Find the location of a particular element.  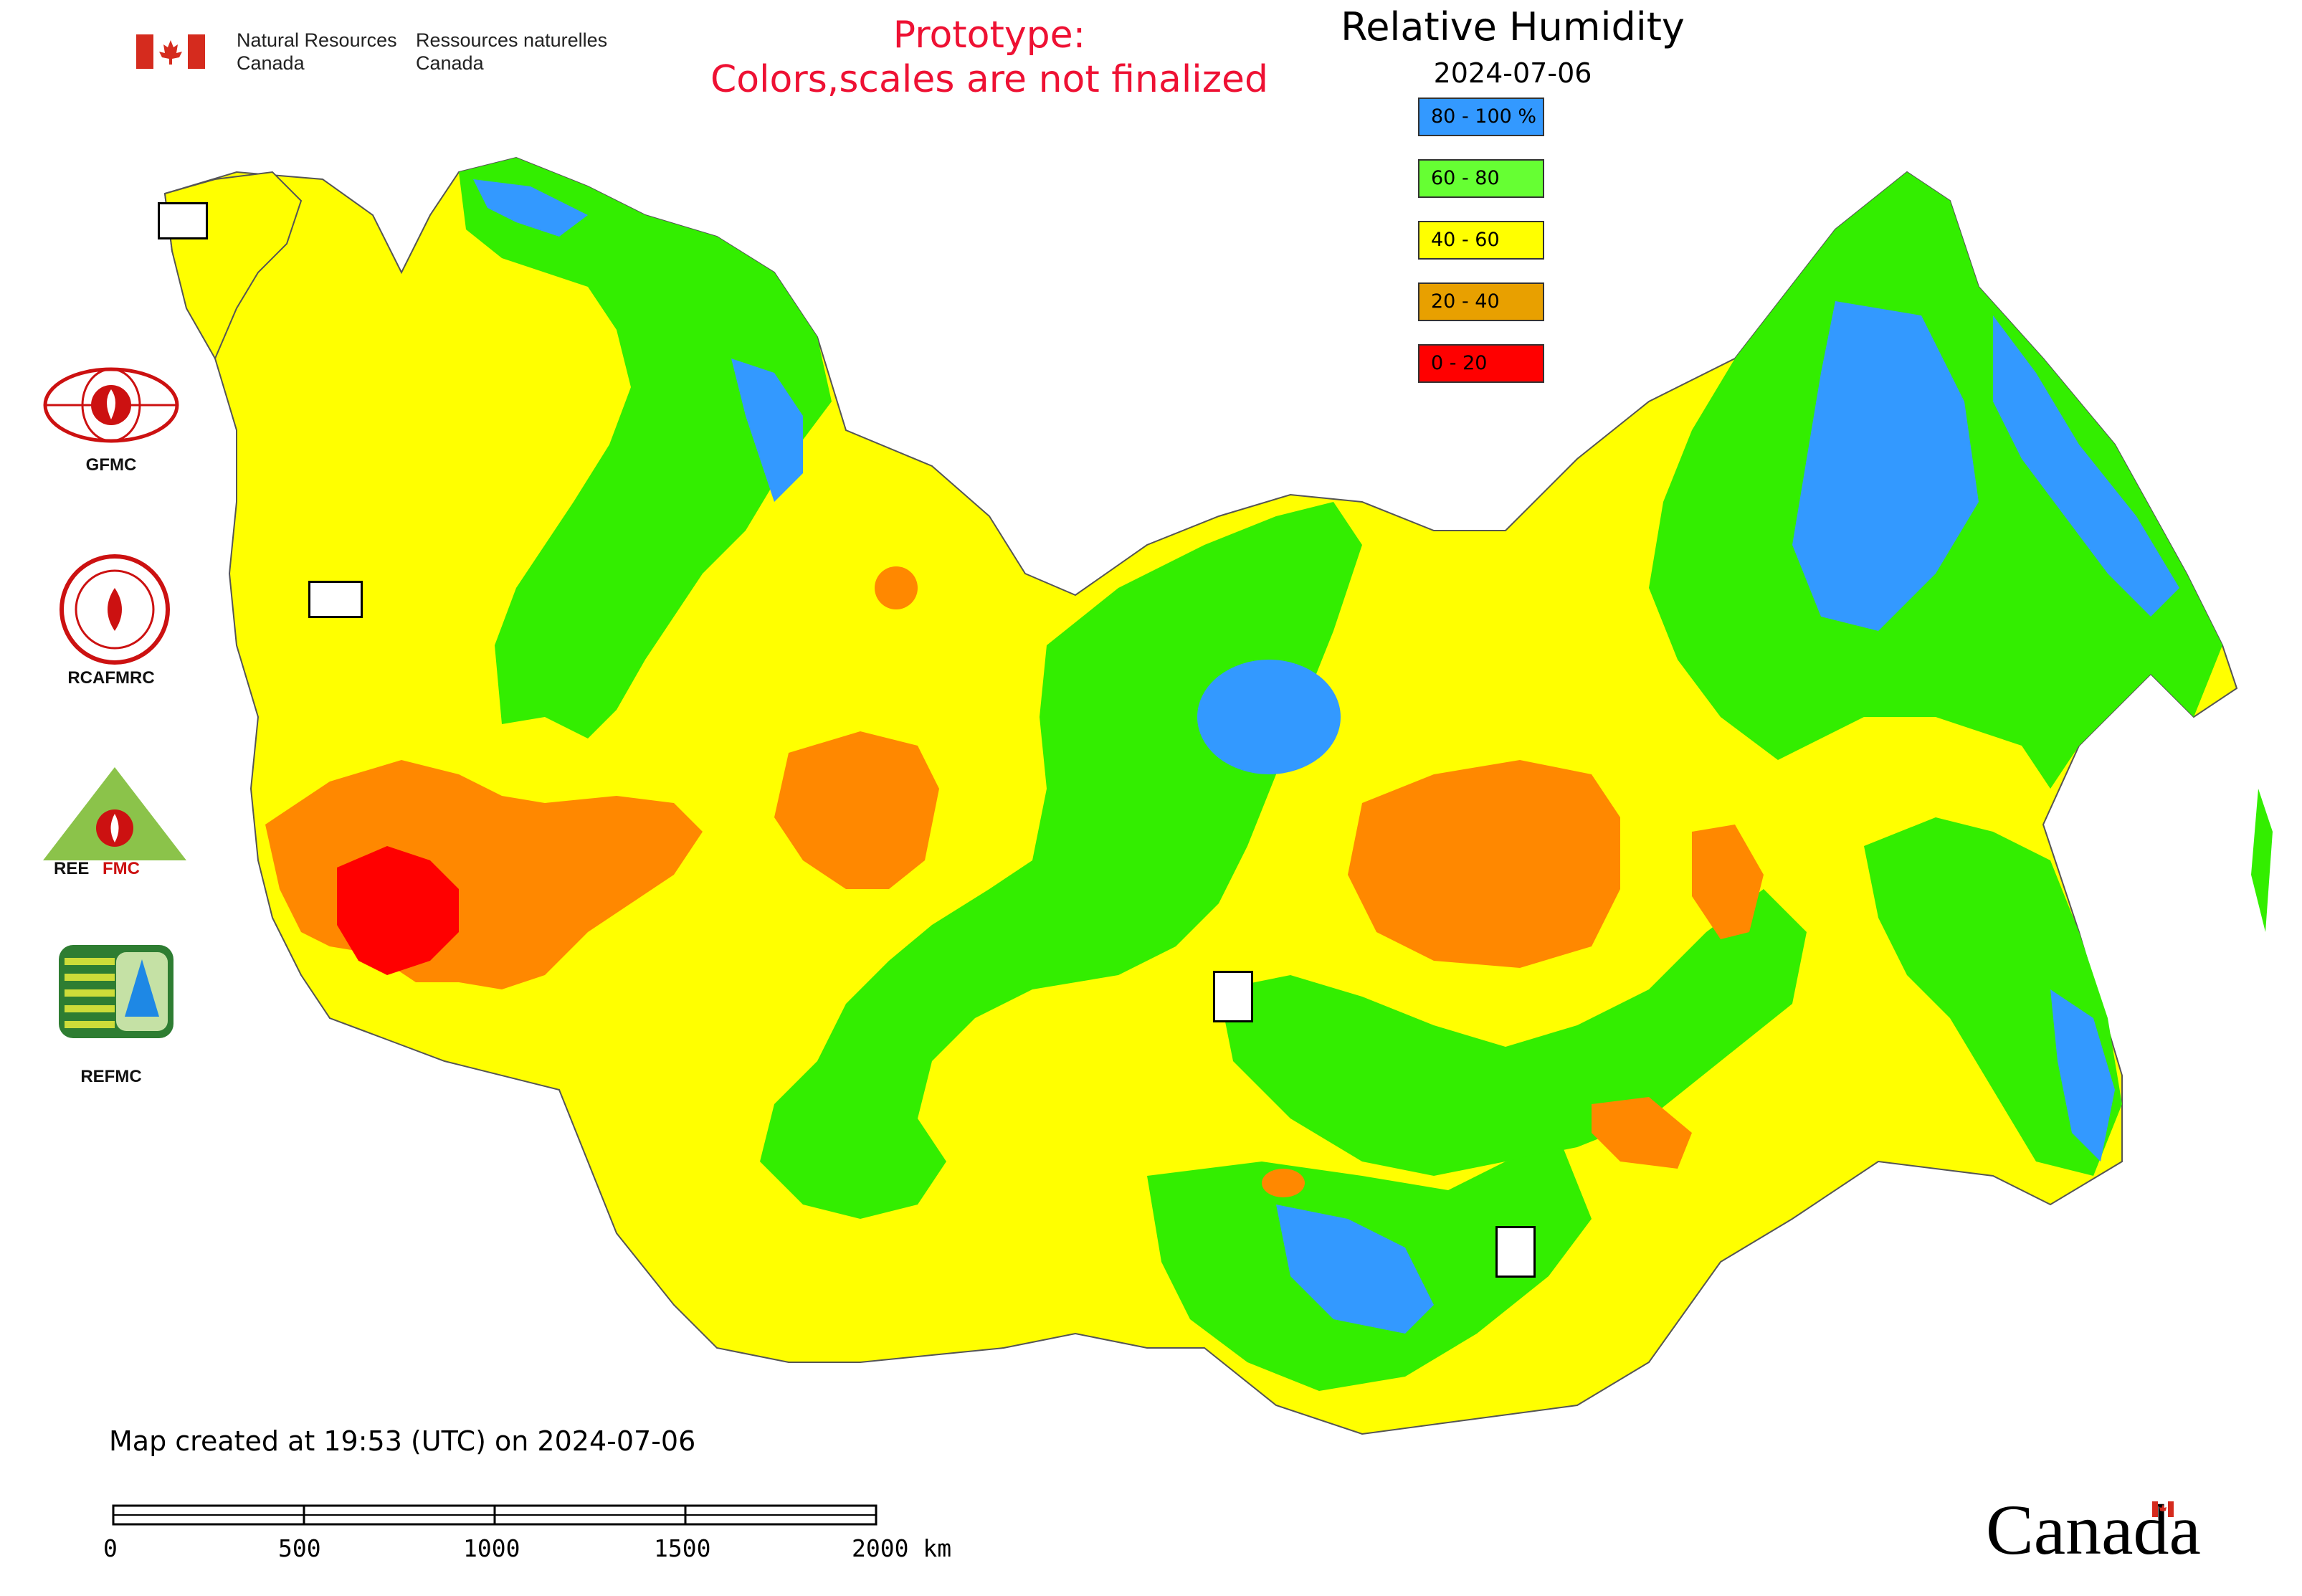

svg-text: REE is located at coordinates (71, 868).